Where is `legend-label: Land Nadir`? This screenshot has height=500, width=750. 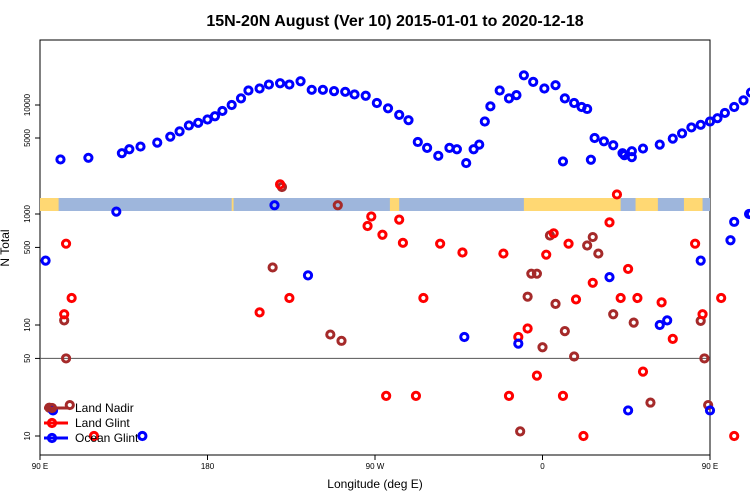 legend-label: Land Nadir is located at coordinates (104, 408).